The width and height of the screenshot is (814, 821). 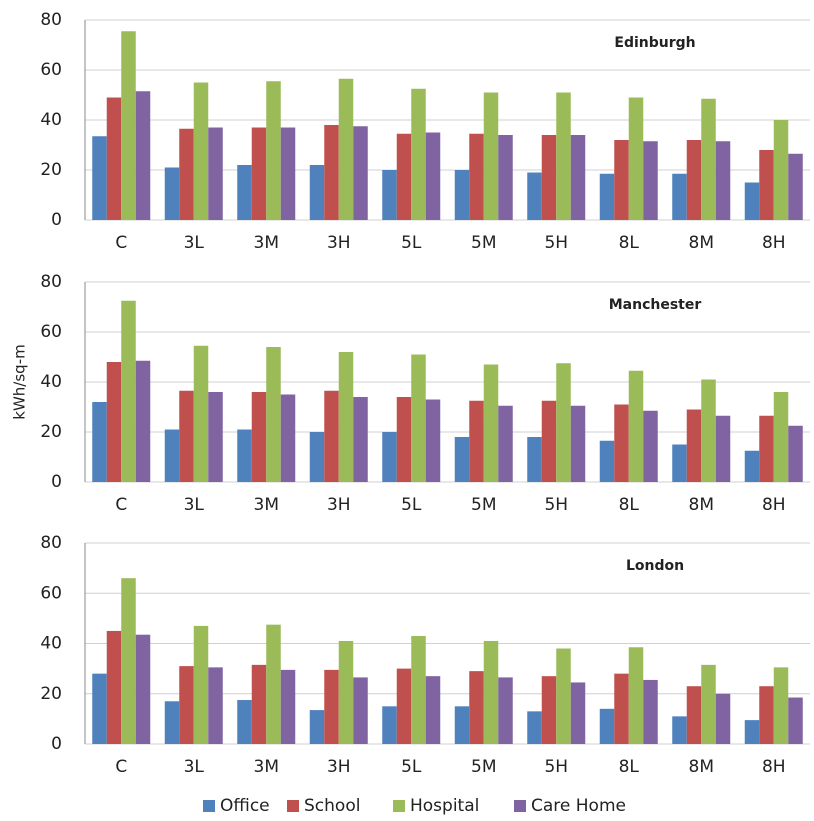 What do you see at coordinates (444, 806) in the screenshot?
I see `legend-label: Hospital` at bounding box center [444, 806].